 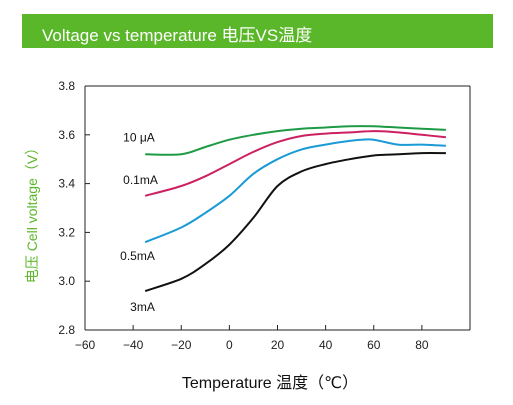 What do you see at coordinates (374, 345) in the screenshot?
I see `x-tick-label: 60` at bounding box center [374, 345].